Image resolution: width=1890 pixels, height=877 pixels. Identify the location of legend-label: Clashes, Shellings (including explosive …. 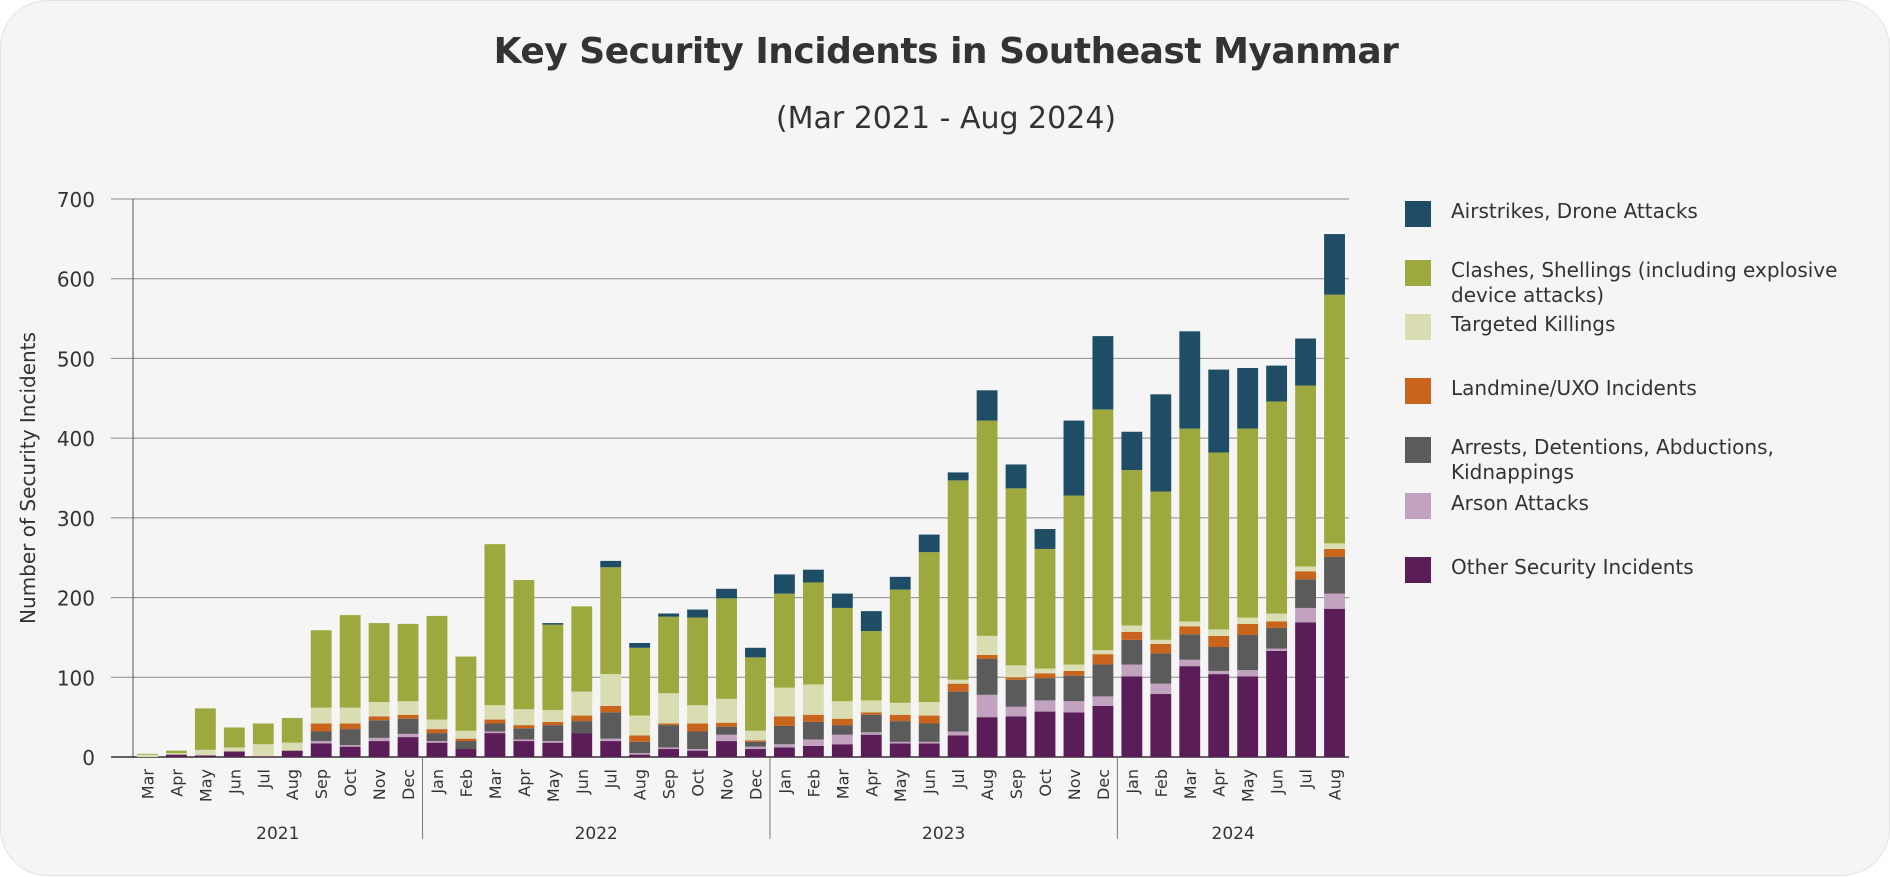
(1644, 282).